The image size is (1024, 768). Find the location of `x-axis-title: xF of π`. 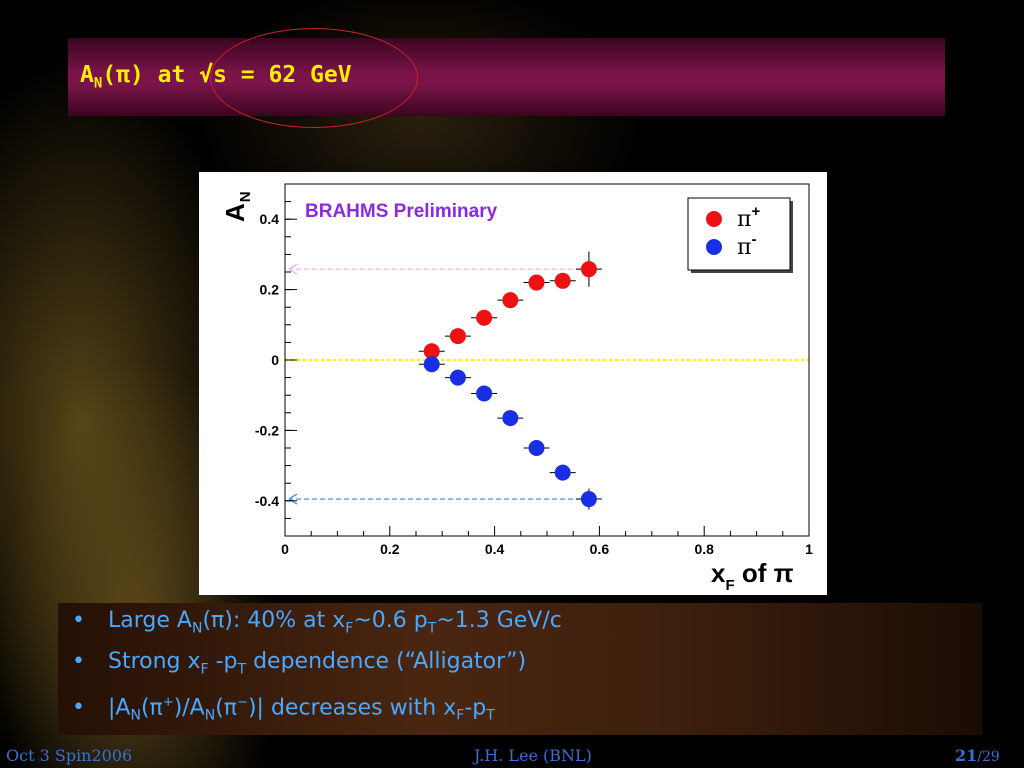

x-axis-title: xF of π is located at coordinates (752, 576).